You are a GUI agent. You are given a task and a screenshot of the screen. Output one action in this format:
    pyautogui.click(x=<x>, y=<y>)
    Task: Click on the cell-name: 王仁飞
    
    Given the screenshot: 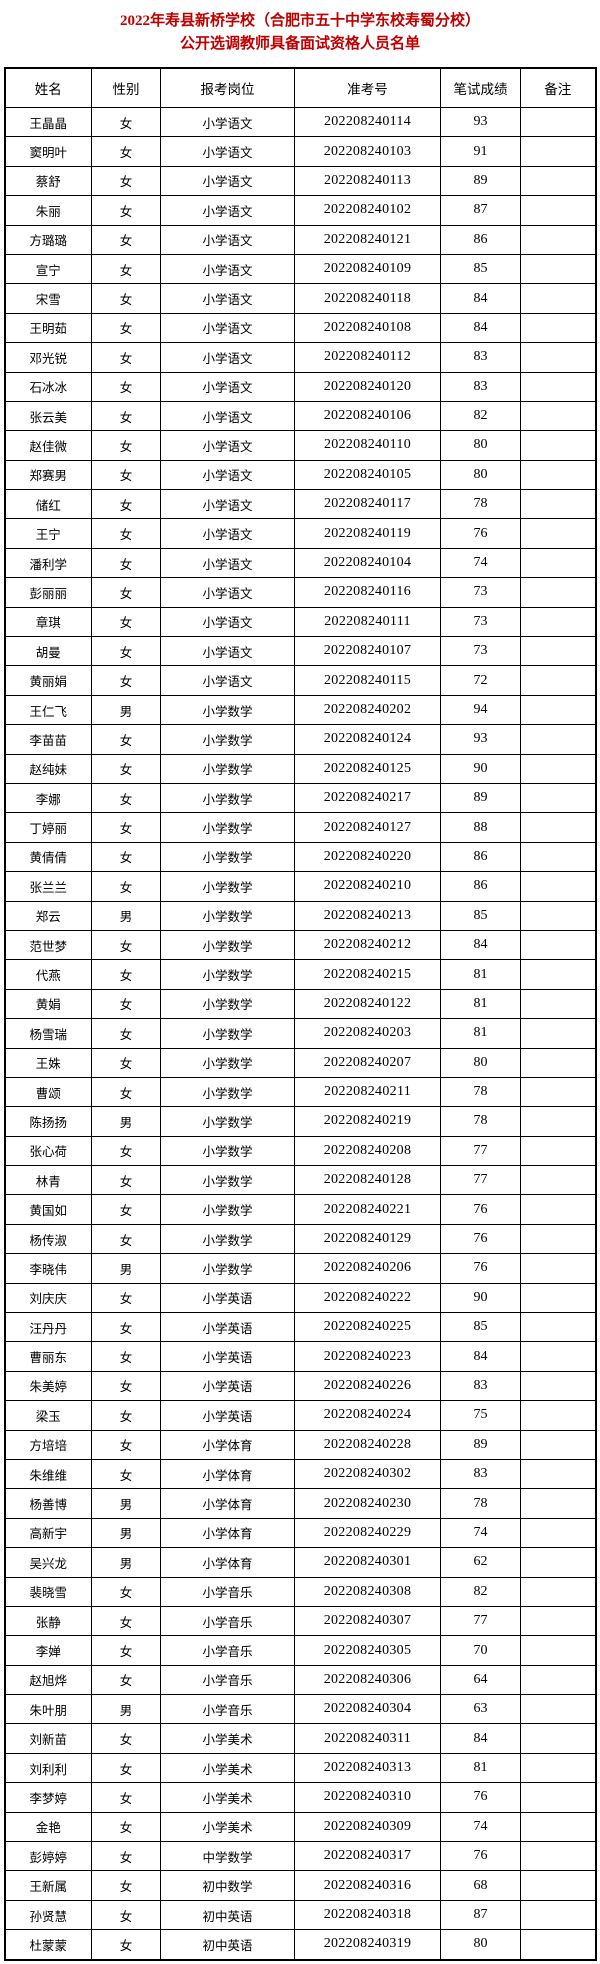 What is the action you would take?
    pyautogui.click(x=48, y=710)
    